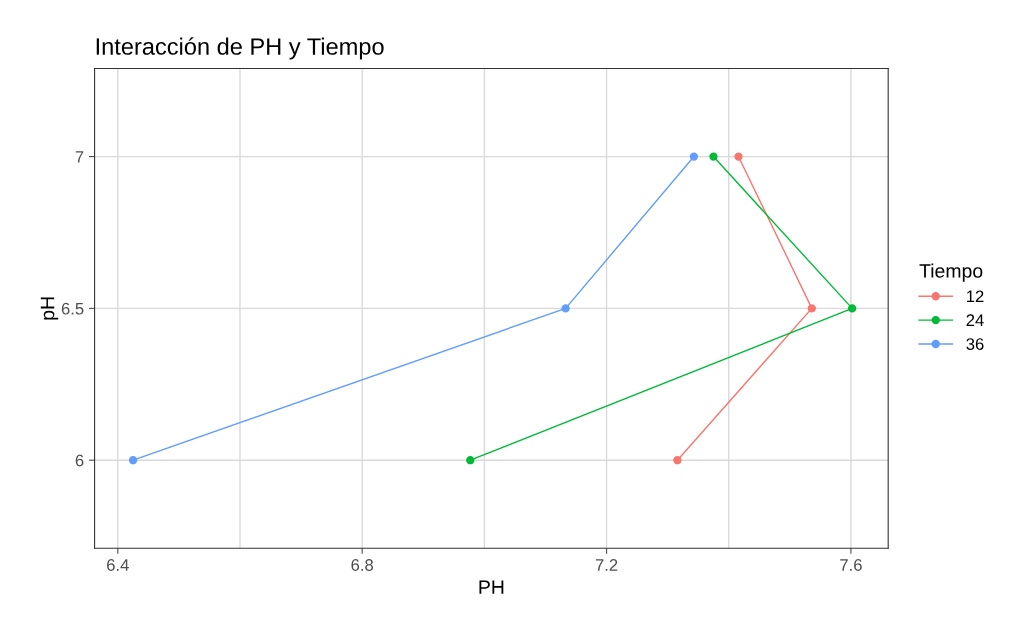 This screenshot has width=1028, height=623. What do you see at coordinates (49, 308) in the screenshot?
I see `y-axis-title: pH` at bounding box center [49, 308].